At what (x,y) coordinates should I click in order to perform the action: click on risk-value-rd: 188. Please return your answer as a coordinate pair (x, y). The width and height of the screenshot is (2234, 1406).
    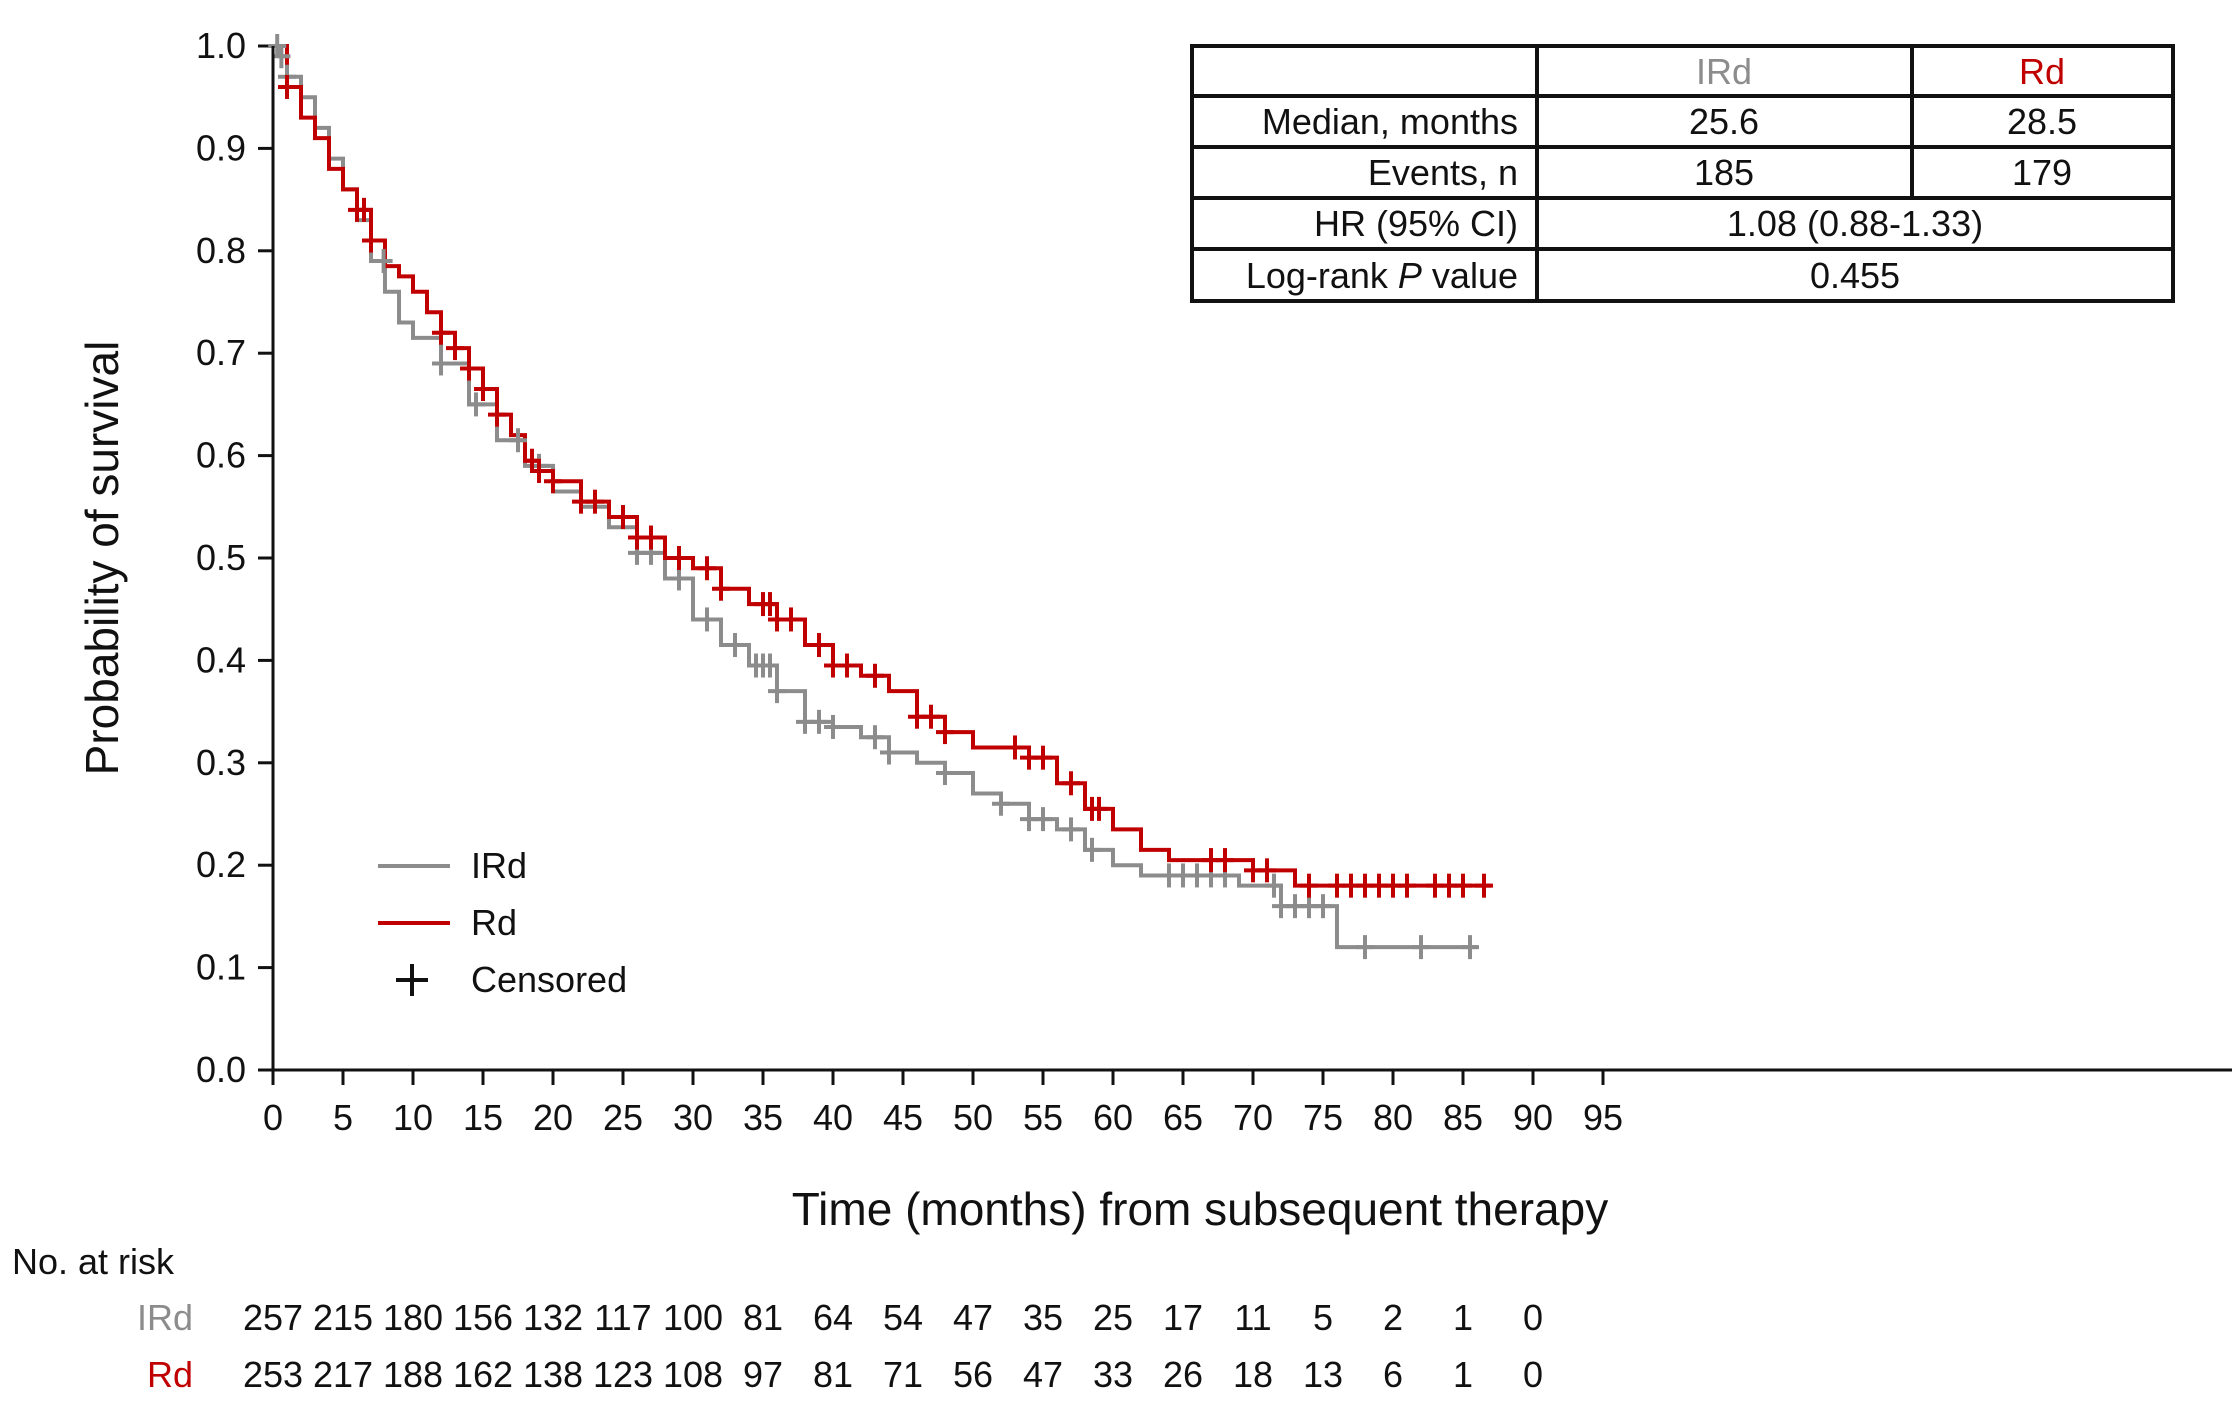
    Looking at the image, I should click on (413, 1374).